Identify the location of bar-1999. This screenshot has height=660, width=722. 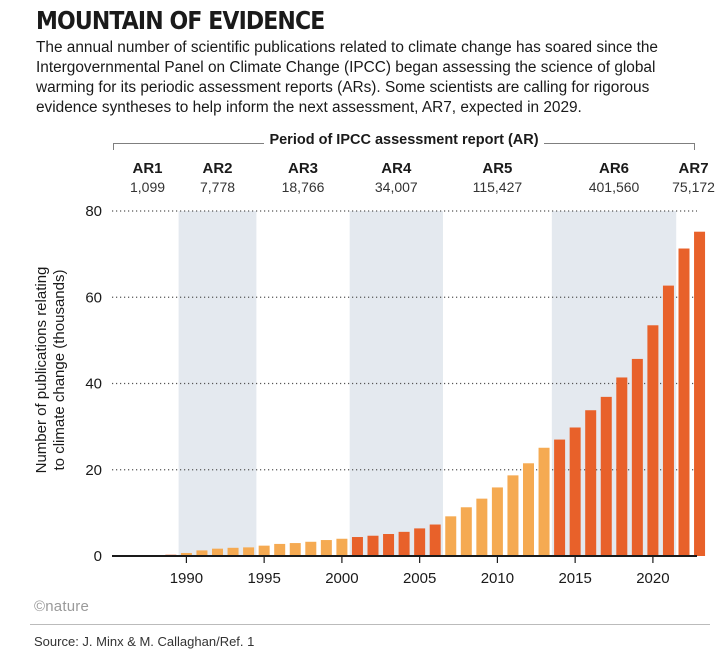
(326, 548).